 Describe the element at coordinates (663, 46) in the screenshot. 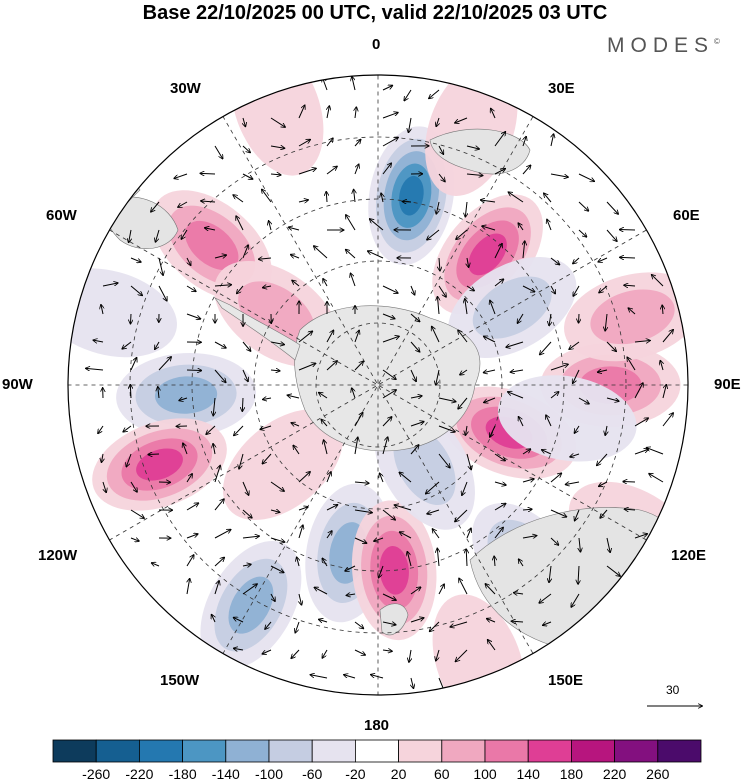

I see `modes-logo: MODES©` at that location.